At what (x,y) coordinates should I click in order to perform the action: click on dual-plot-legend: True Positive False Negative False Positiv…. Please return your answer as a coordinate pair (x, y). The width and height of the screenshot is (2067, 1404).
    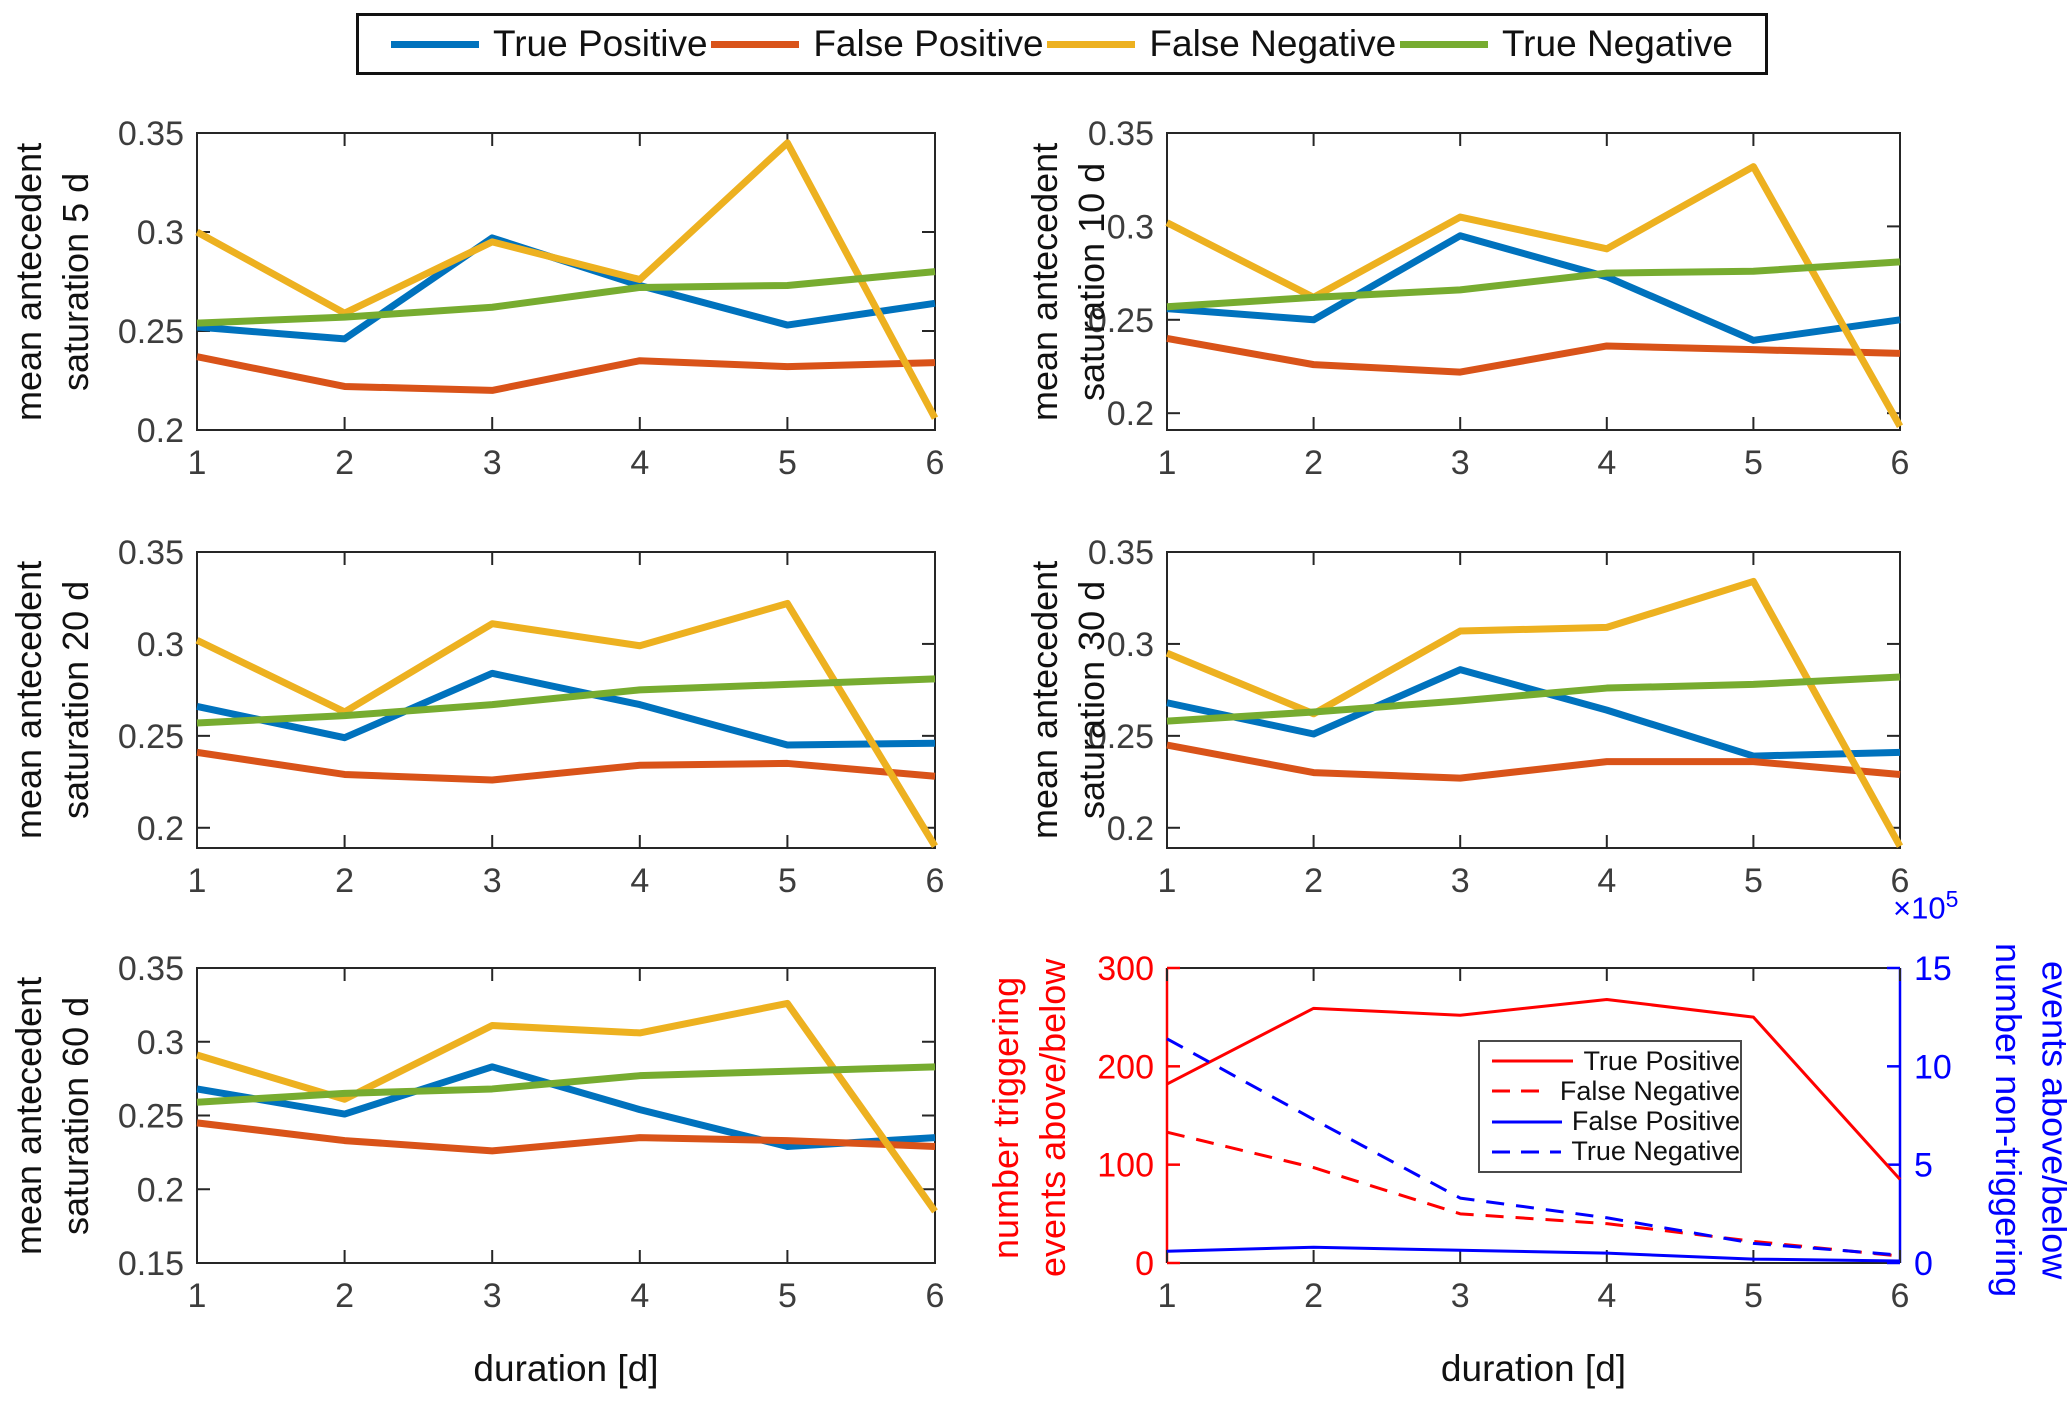
    Looking at the image, I should click on (1610, 1106).